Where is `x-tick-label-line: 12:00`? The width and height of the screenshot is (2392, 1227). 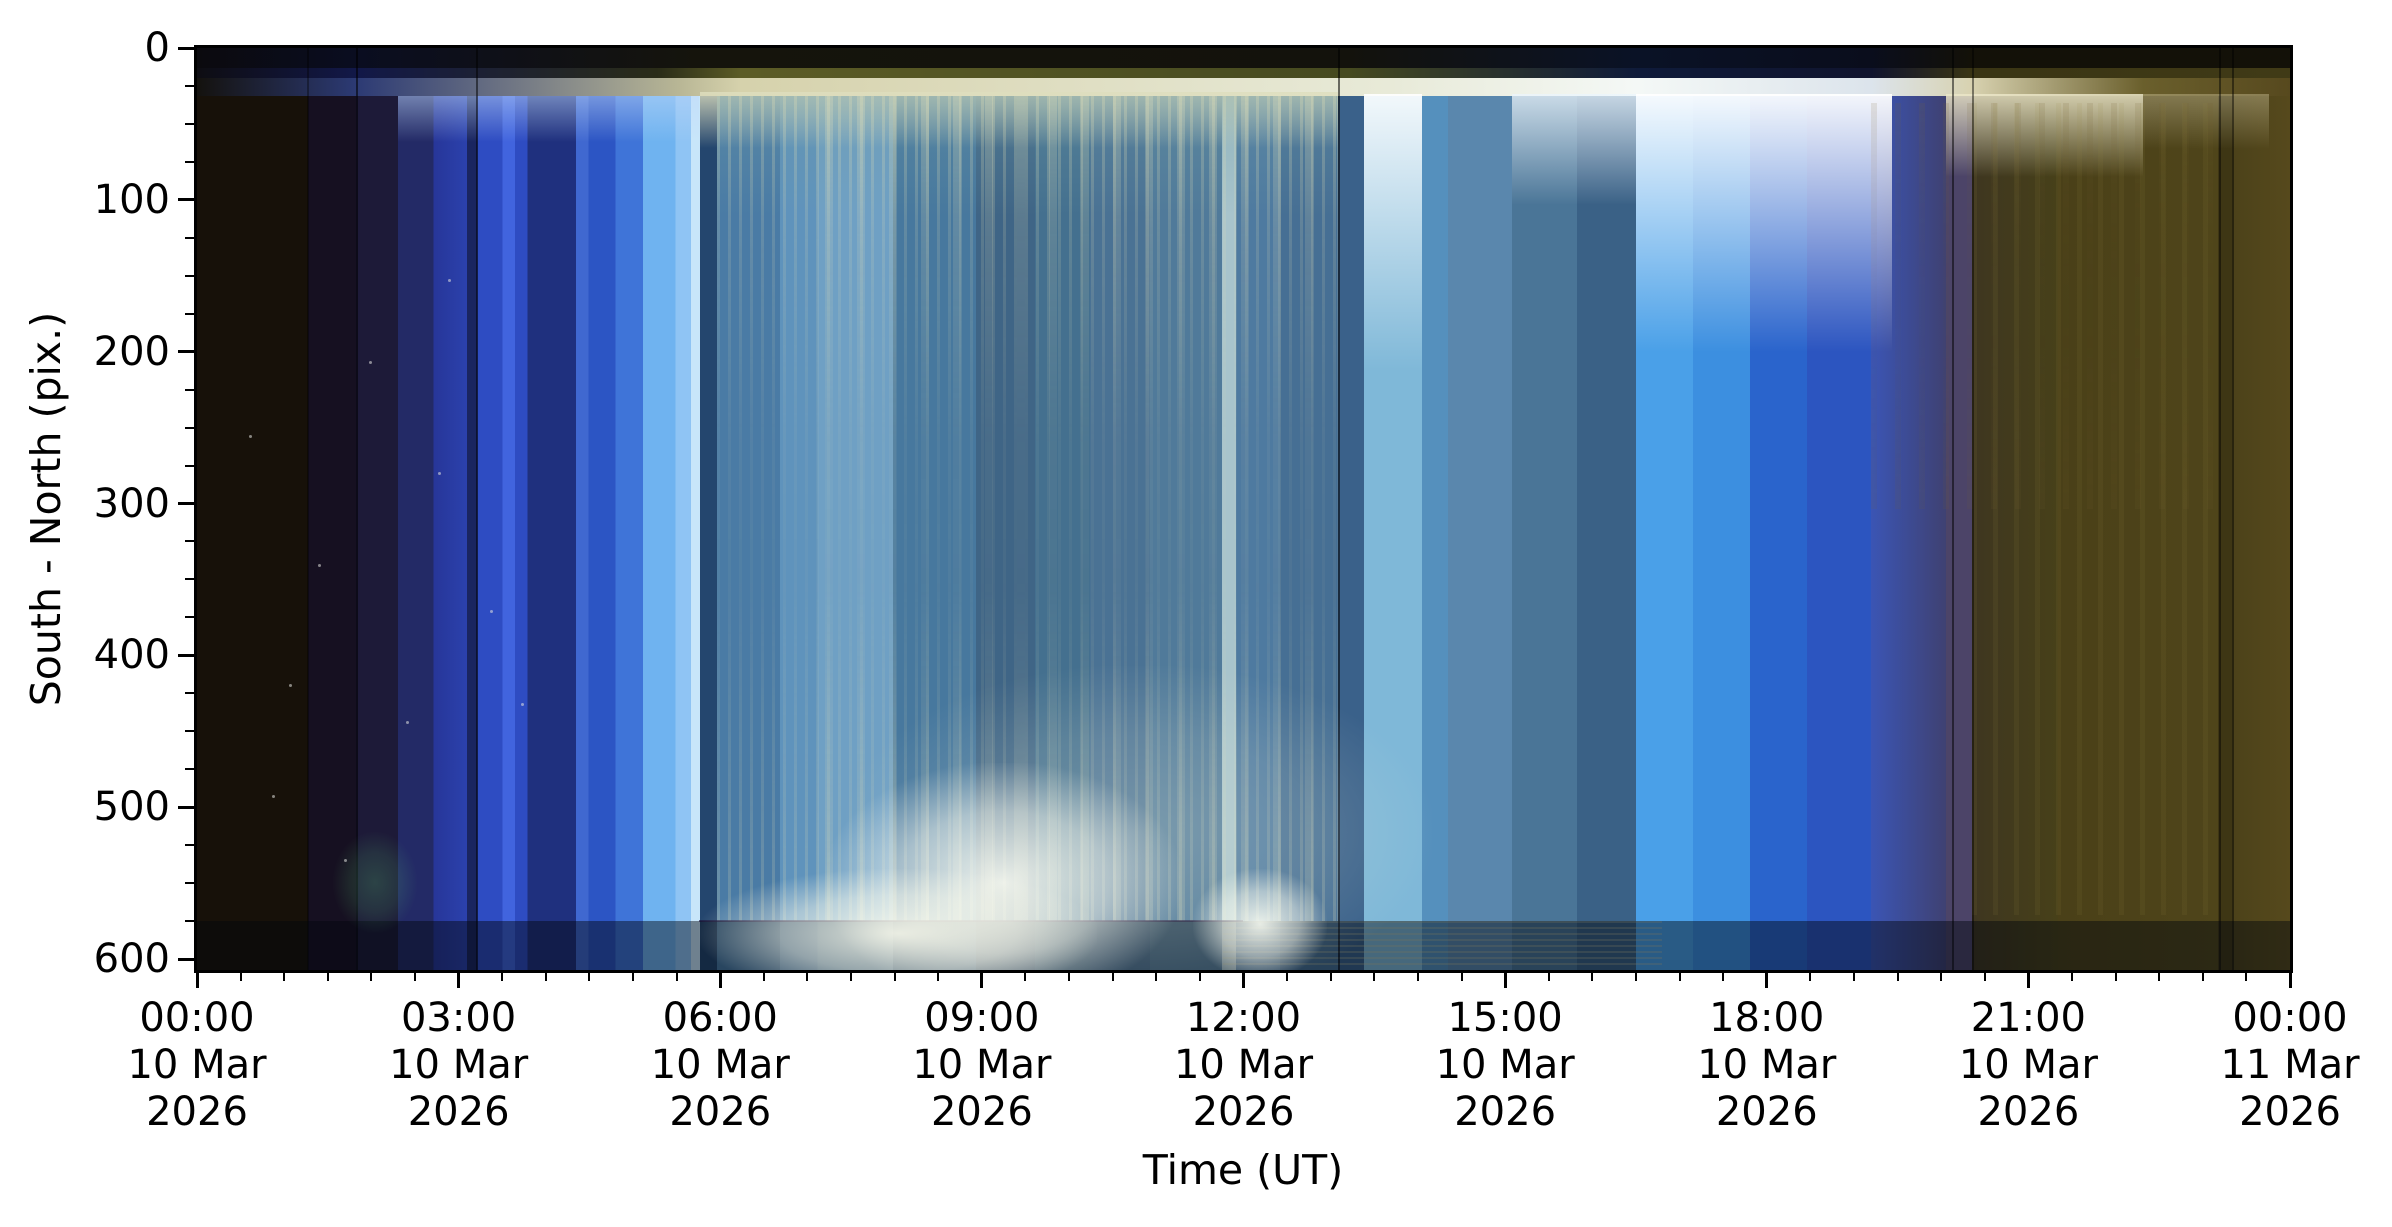
x-tick-label-line: 12:00 is located at coordinates (1243, 1018).